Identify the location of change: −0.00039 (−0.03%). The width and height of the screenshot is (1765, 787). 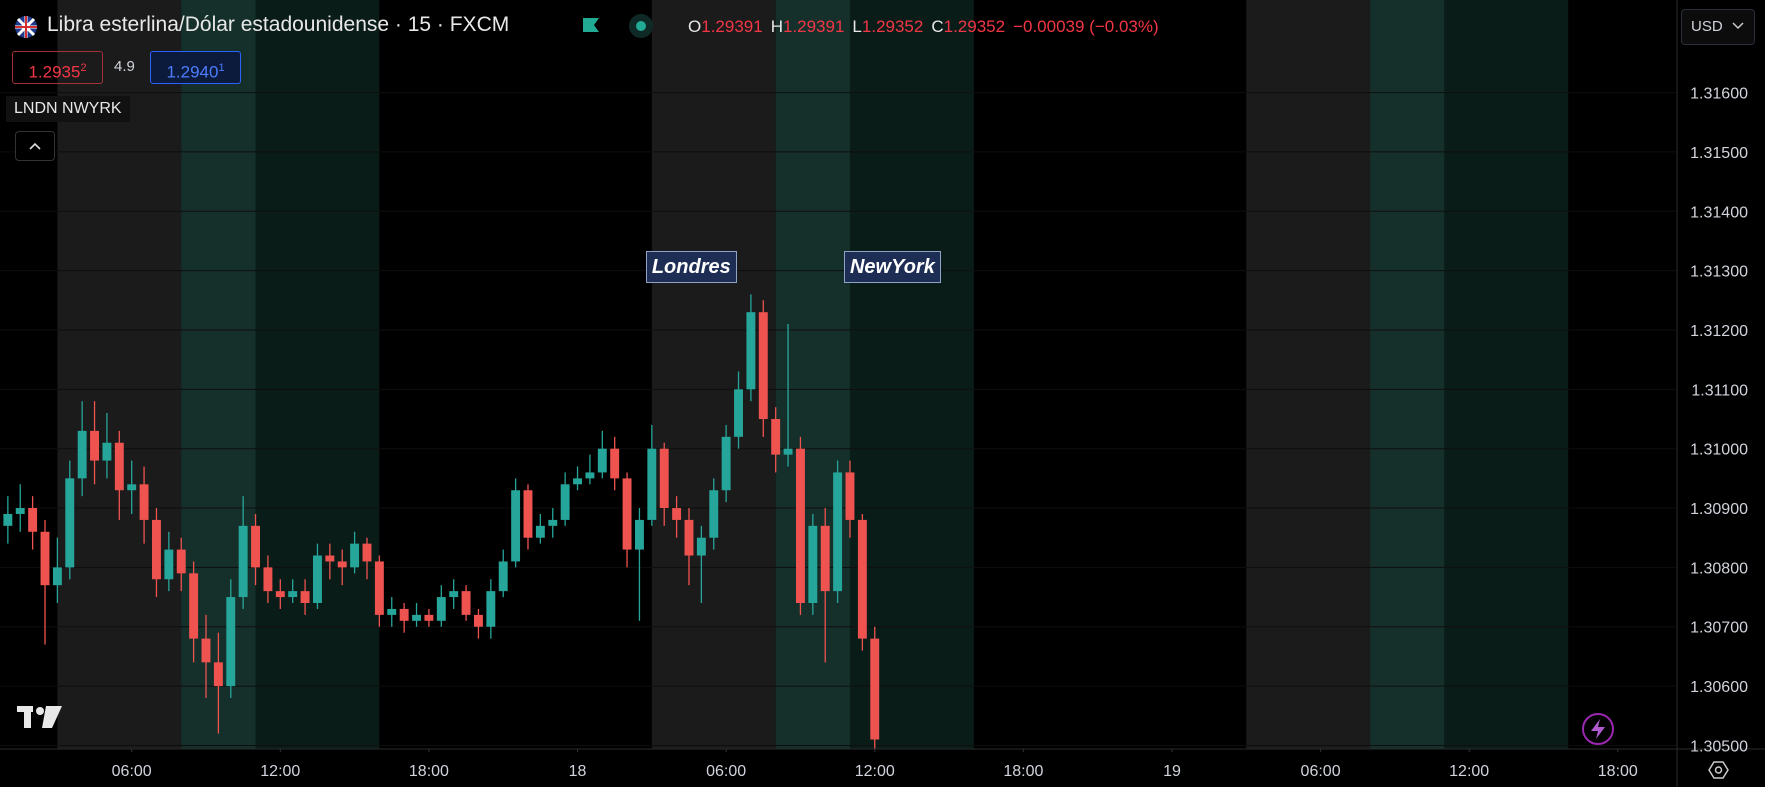
(1086, 26).